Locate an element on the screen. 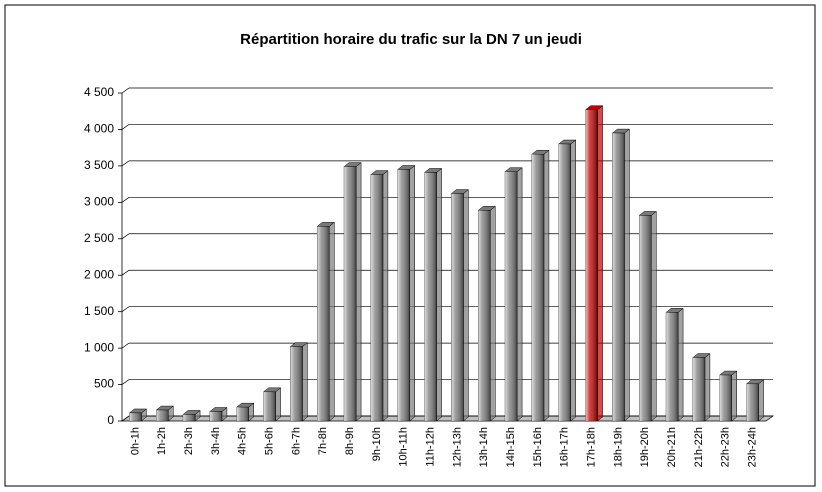 This screenshot has height=492, width=822. x-tick-label: 8h-9h is located at coordinates (350, 441).